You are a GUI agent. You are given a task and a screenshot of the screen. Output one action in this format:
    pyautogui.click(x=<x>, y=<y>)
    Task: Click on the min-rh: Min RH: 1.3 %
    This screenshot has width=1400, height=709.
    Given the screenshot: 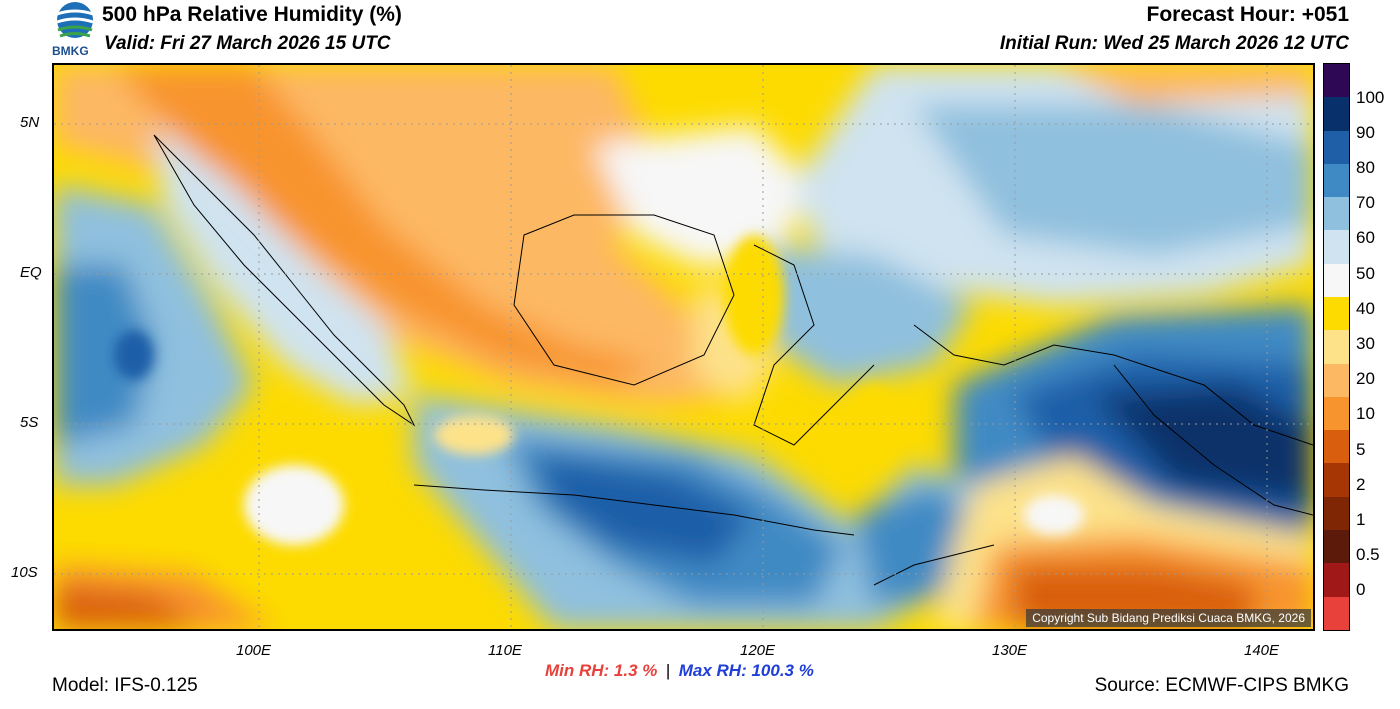 What is the action you would take?
    pyautogui.click(x=601, y=670)
    